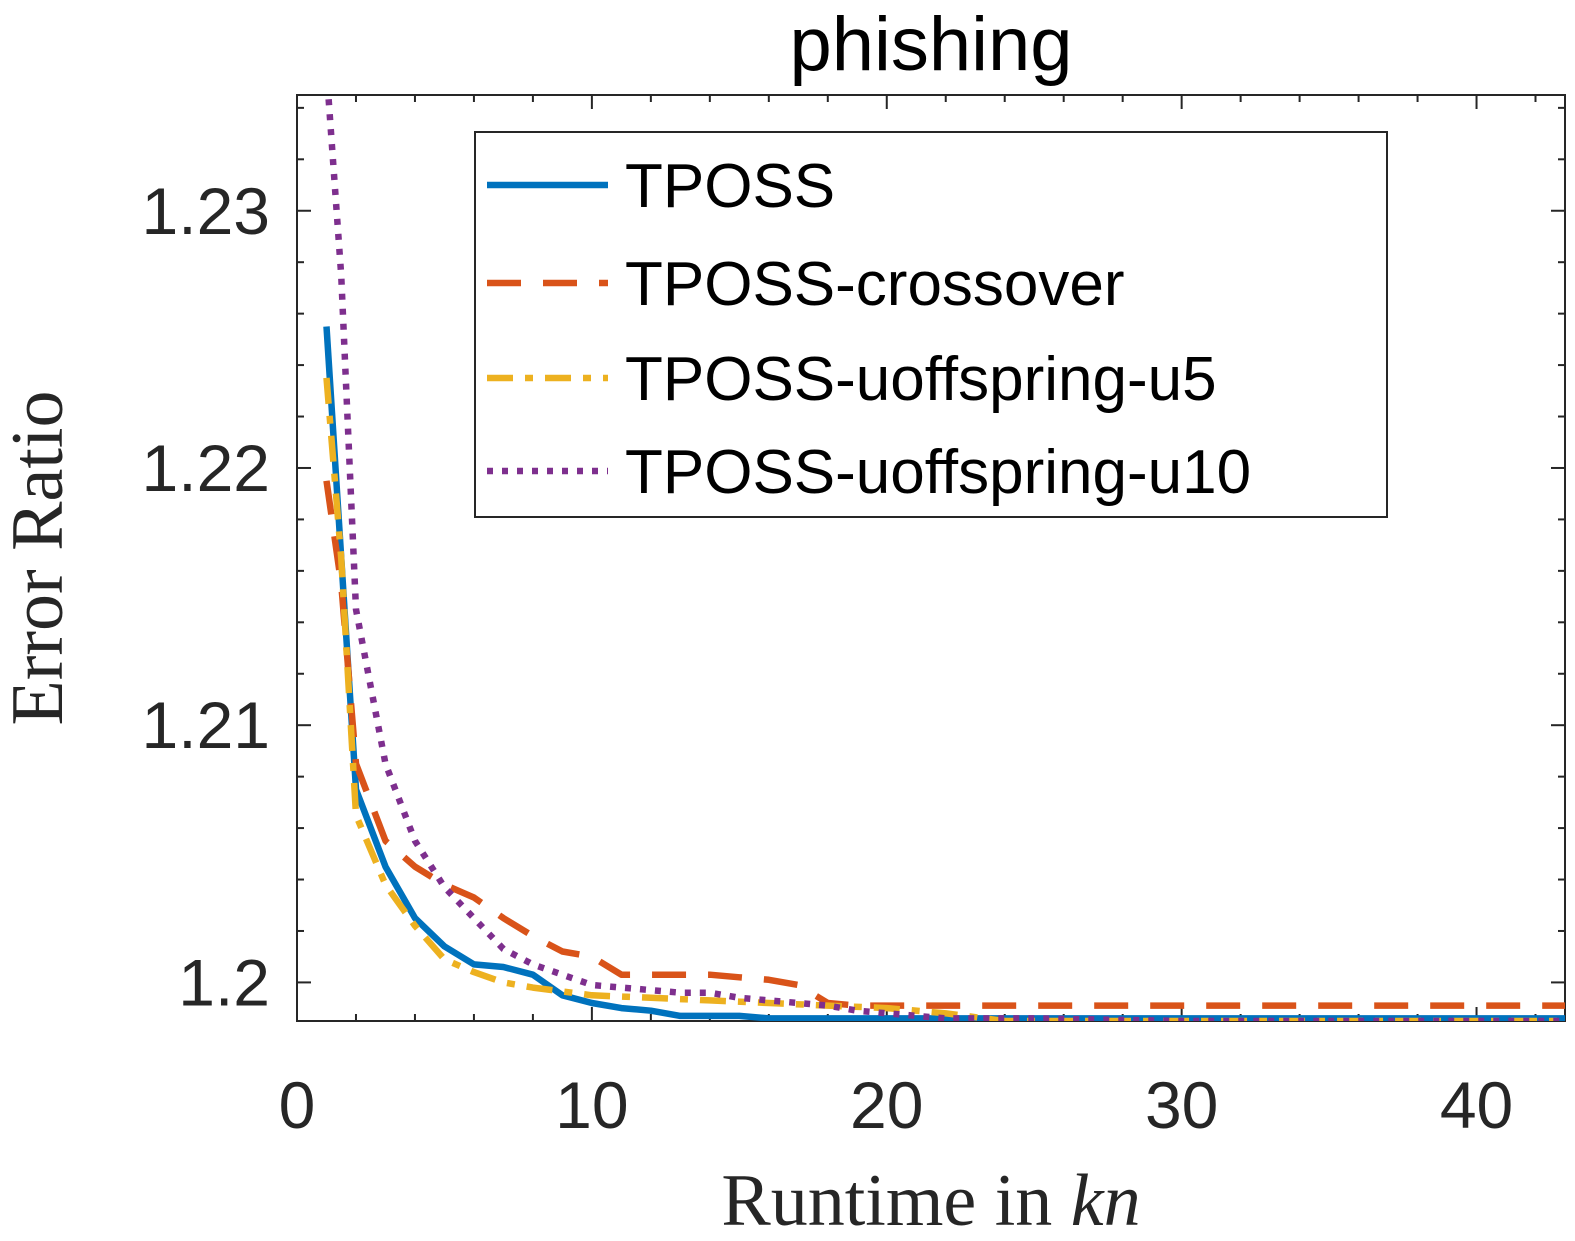 The image size is (1575, 1241). Describe the element at coordinates (206, 211) in the screenshot. I see `y-tick-label: 1.23` at that location.